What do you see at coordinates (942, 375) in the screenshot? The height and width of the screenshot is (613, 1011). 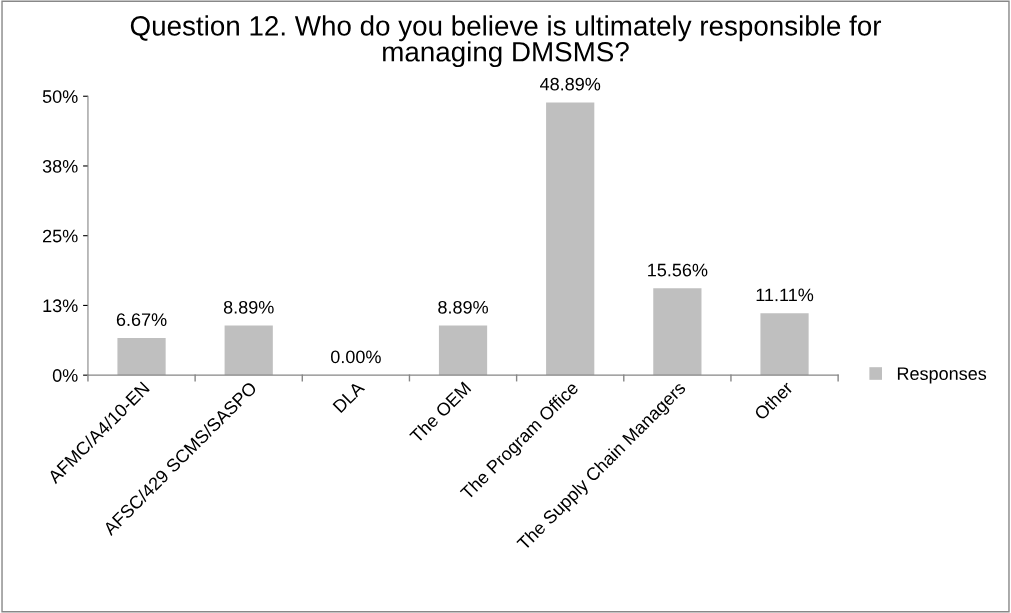 I see `legend-label: Responses` at bounding box center [942, 375].